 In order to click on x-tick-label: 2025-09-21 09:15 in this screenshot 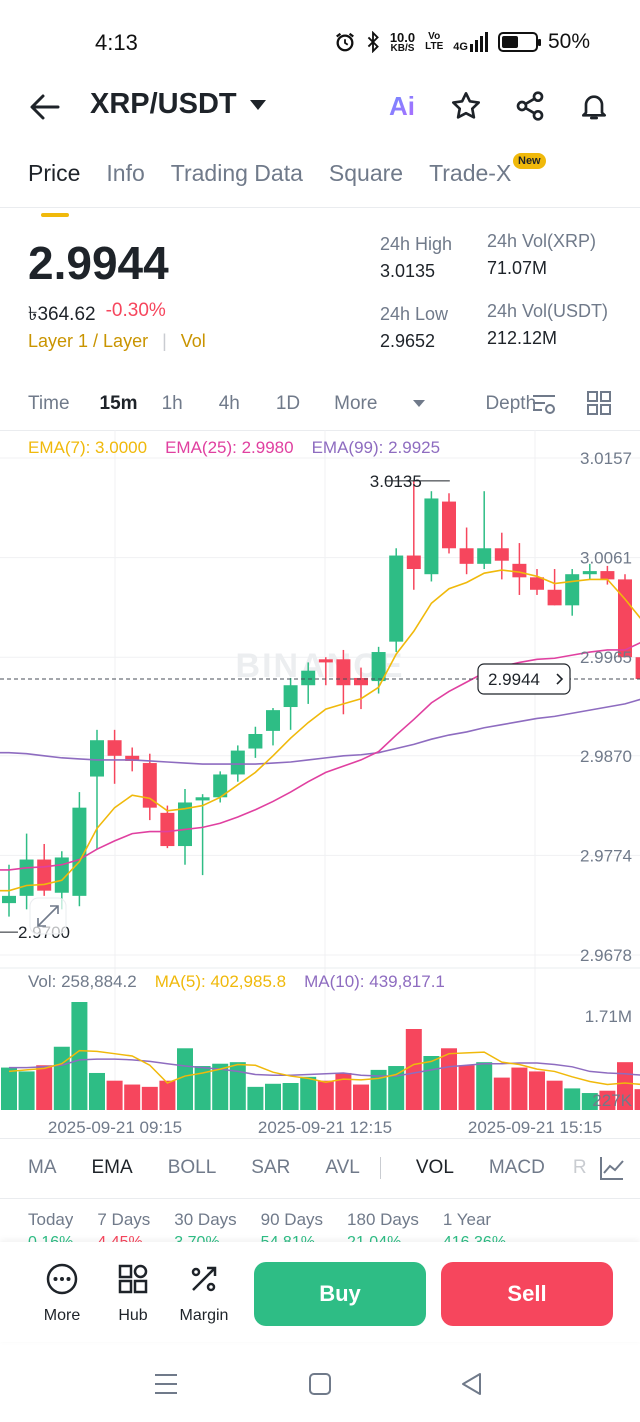, I will do `click(115, 1127)`.